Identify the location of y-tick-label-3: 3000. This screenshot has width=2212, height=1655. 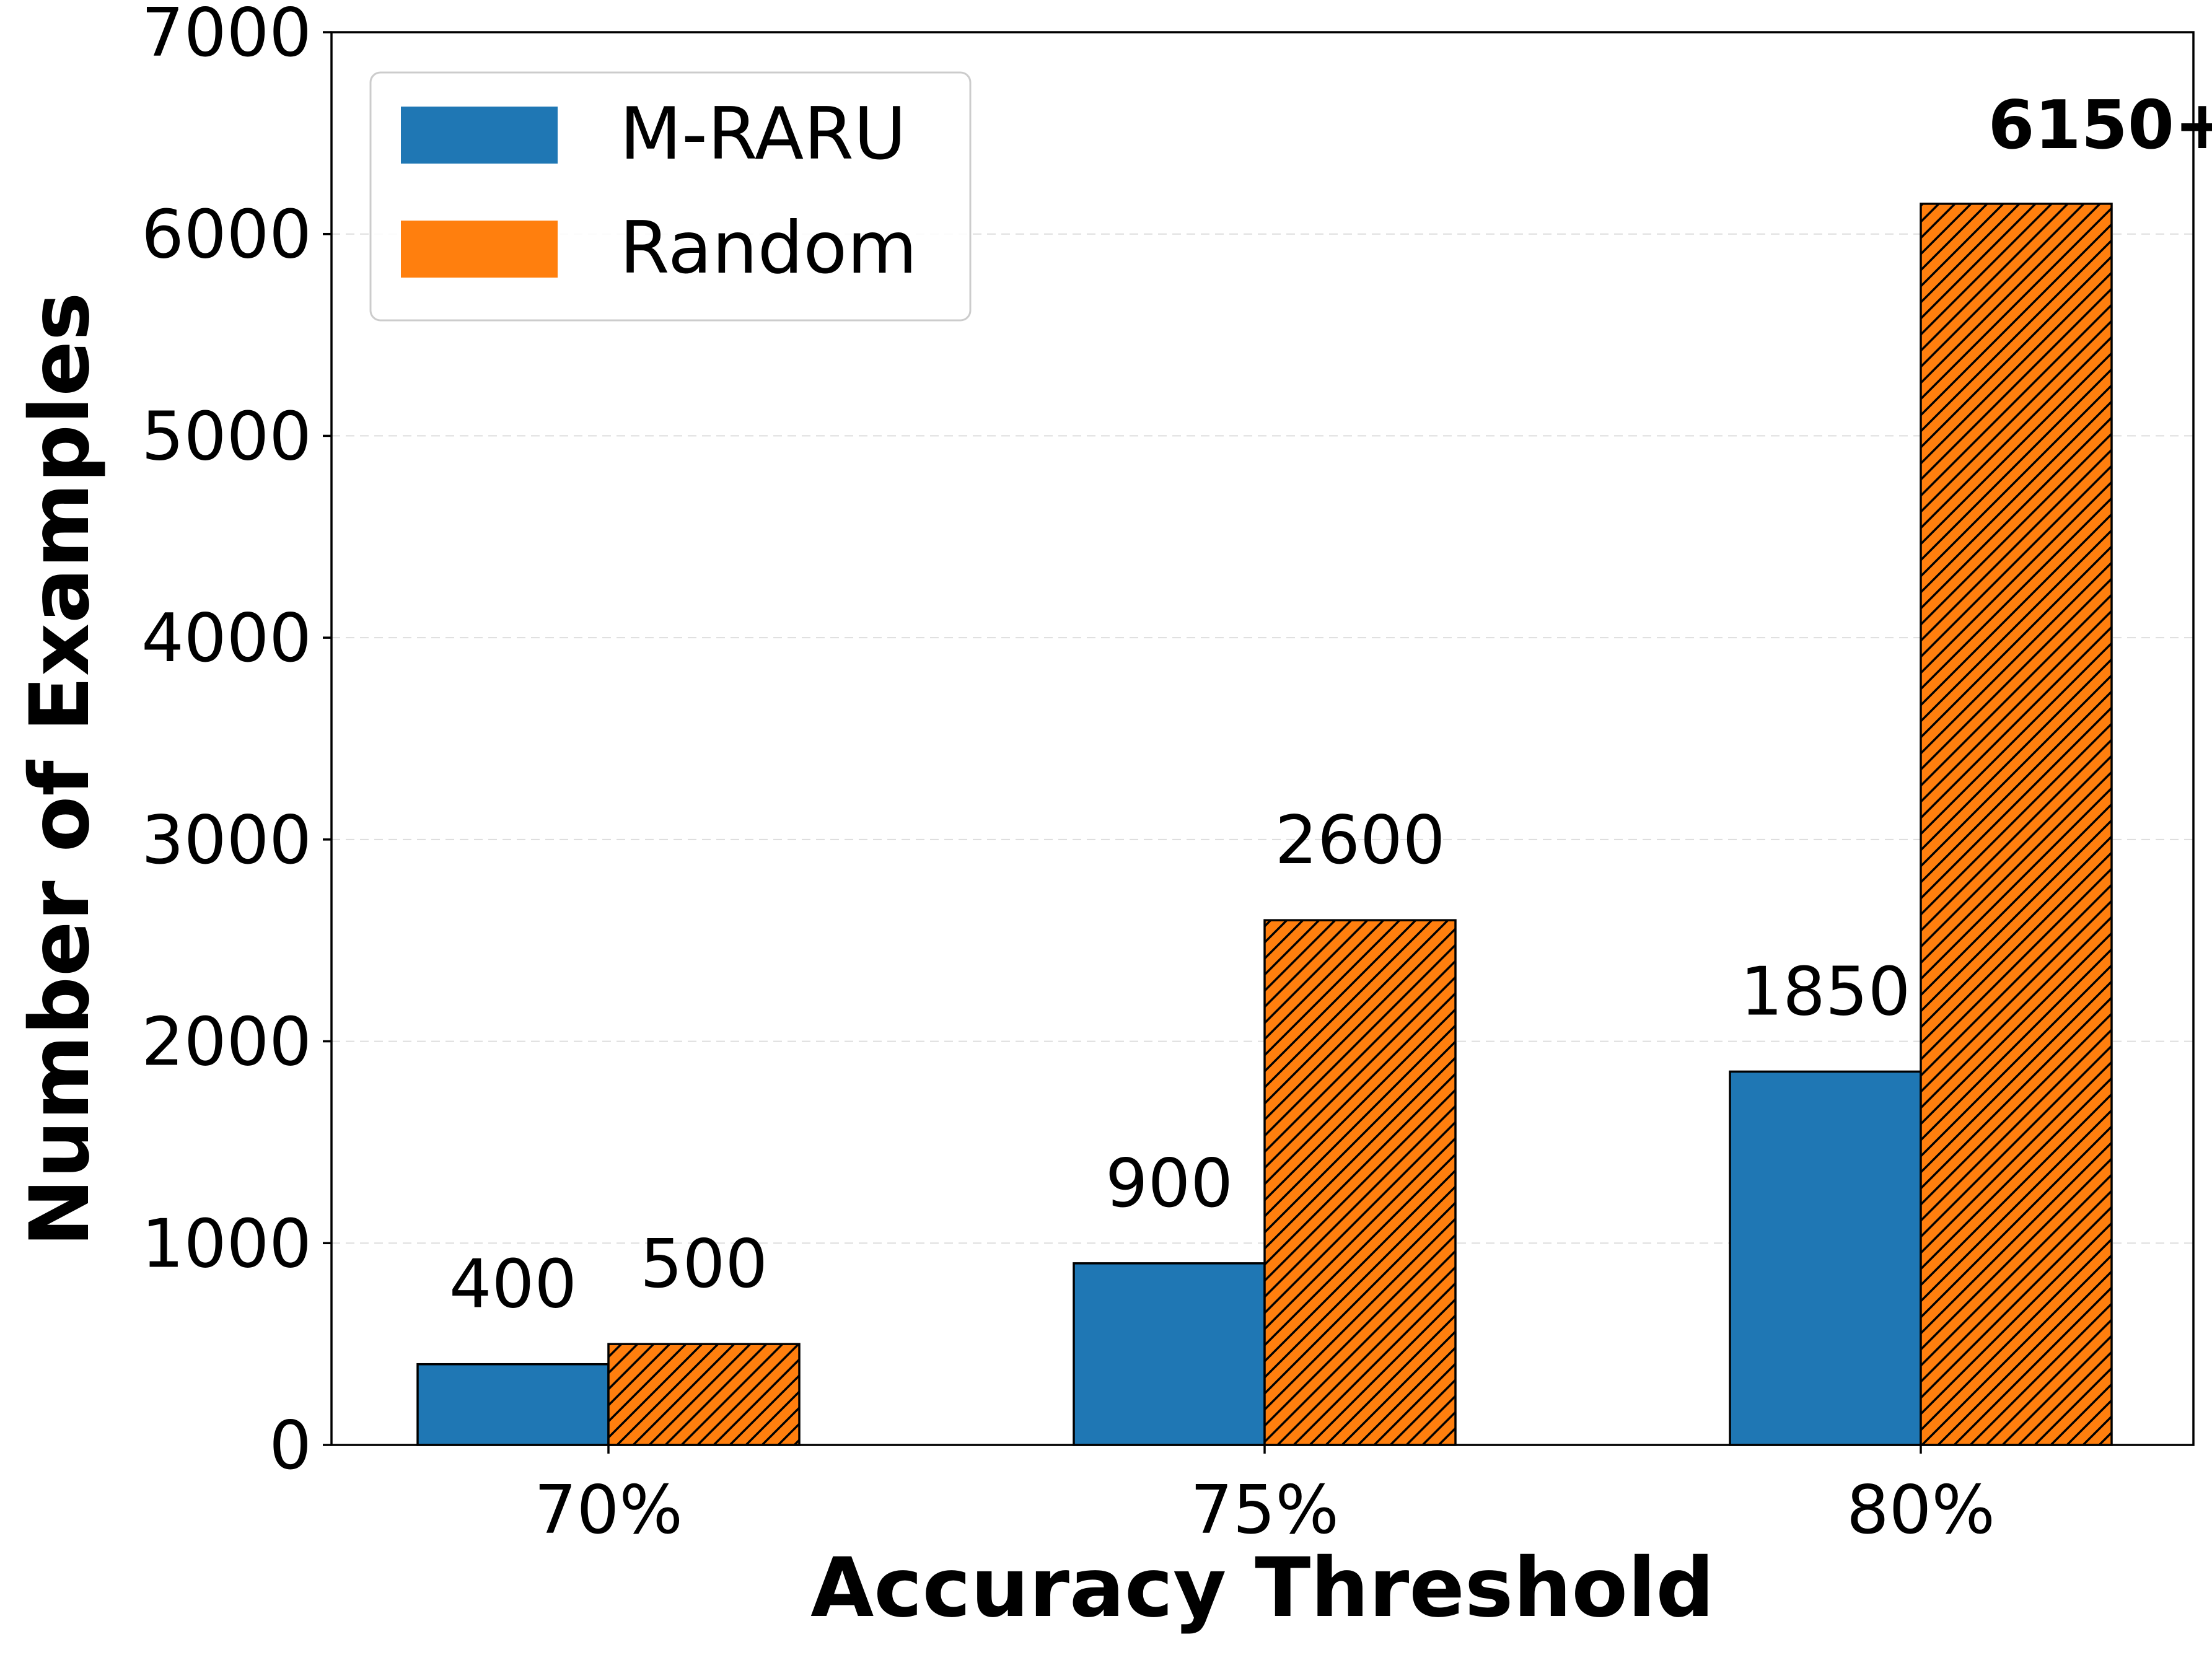
(226, 840).